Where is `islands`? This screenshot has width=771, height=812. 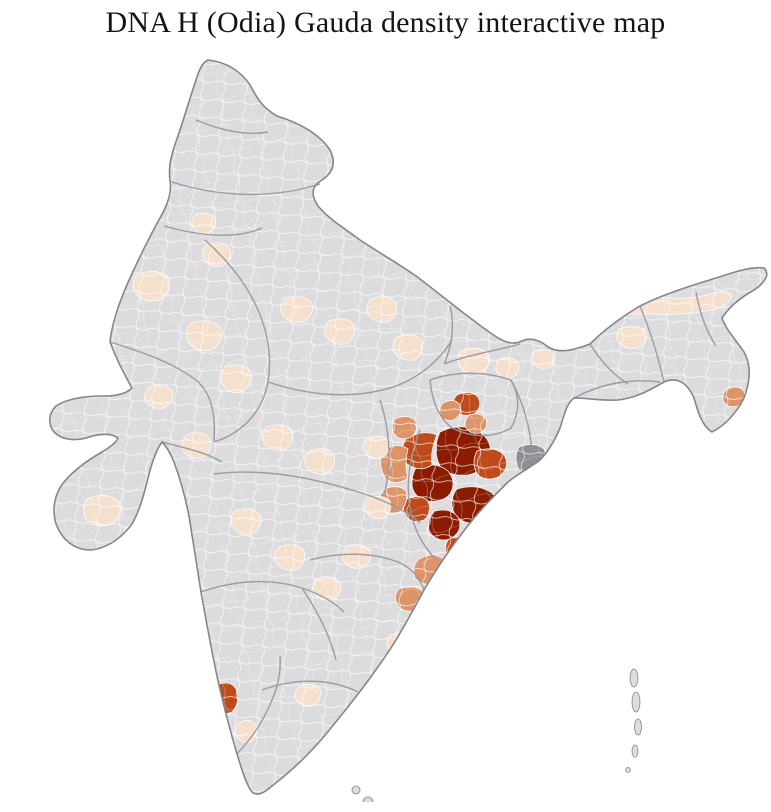 islands is located at coordinates (496, 735).